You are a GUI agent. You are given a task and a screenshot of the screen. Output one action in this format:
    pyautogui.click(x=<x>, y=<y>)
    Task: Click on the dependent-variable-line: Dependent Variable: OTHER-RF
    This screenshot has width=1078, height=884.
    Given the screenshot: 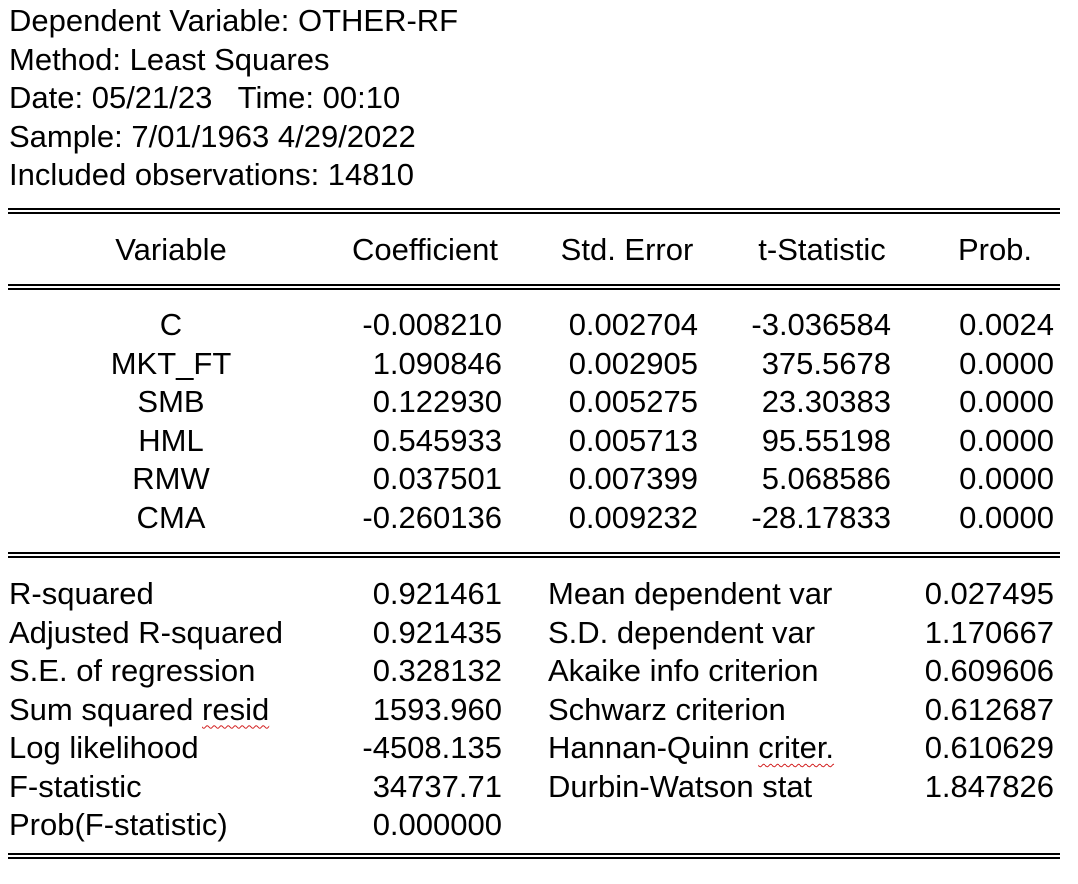 What is the action you would take?
    pyautogui.click(x=234, y=20)
    